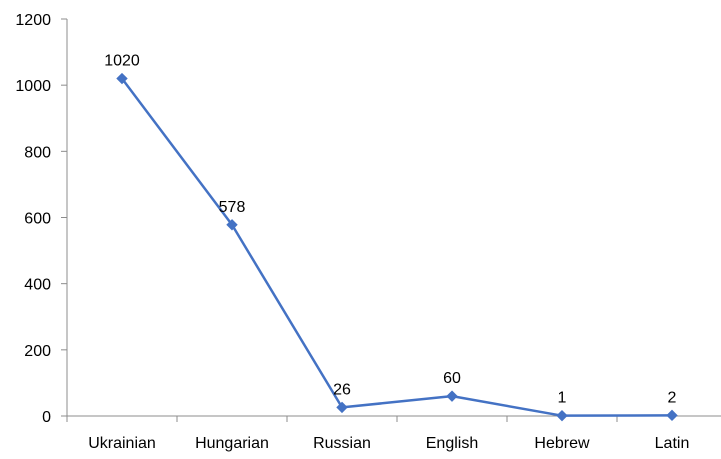 The width and height of the screenshot is (721, 459). What do you see at coordinates (37, 351) in the screenshot?
I see `y-tick-label: 200` at bounding box center [37, 351].